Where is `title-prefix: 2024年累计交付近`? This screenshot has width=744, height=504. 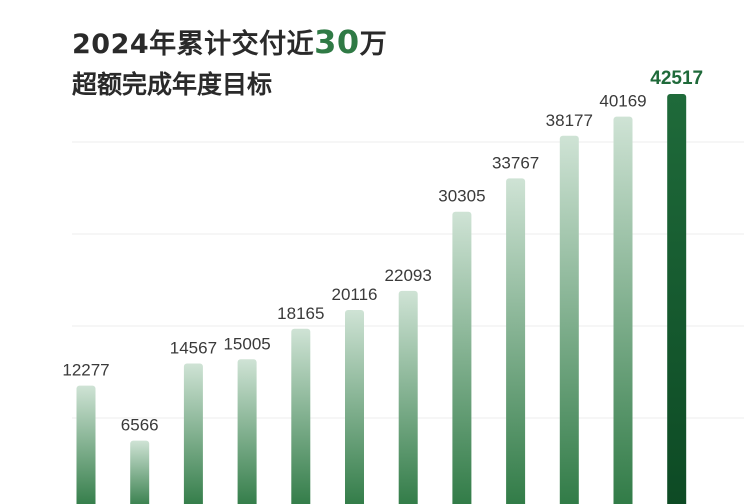 title-prefix: 2024年累计交付近 is located at coordinates (193, 44).